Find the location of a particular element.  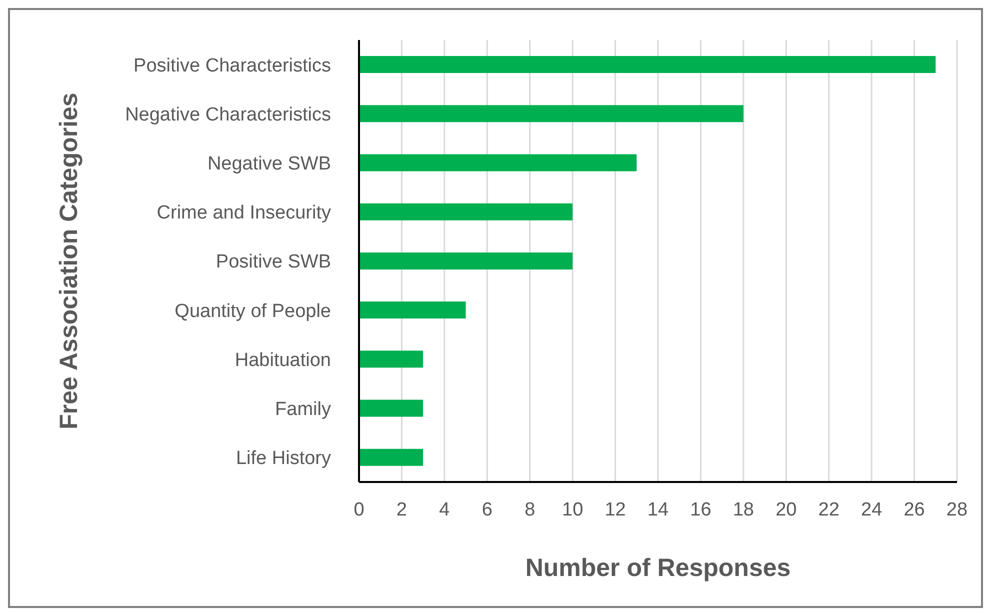

y-axis-title: Free Association Categories is located at coordinates (68, 261).